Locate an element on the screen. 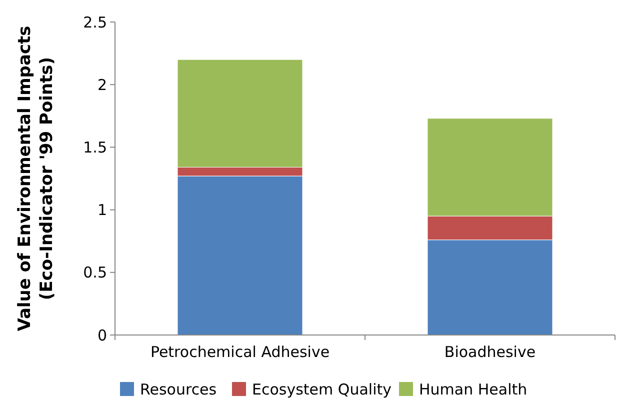  y-tick-label: 0 is located at coordinates (102, 335).